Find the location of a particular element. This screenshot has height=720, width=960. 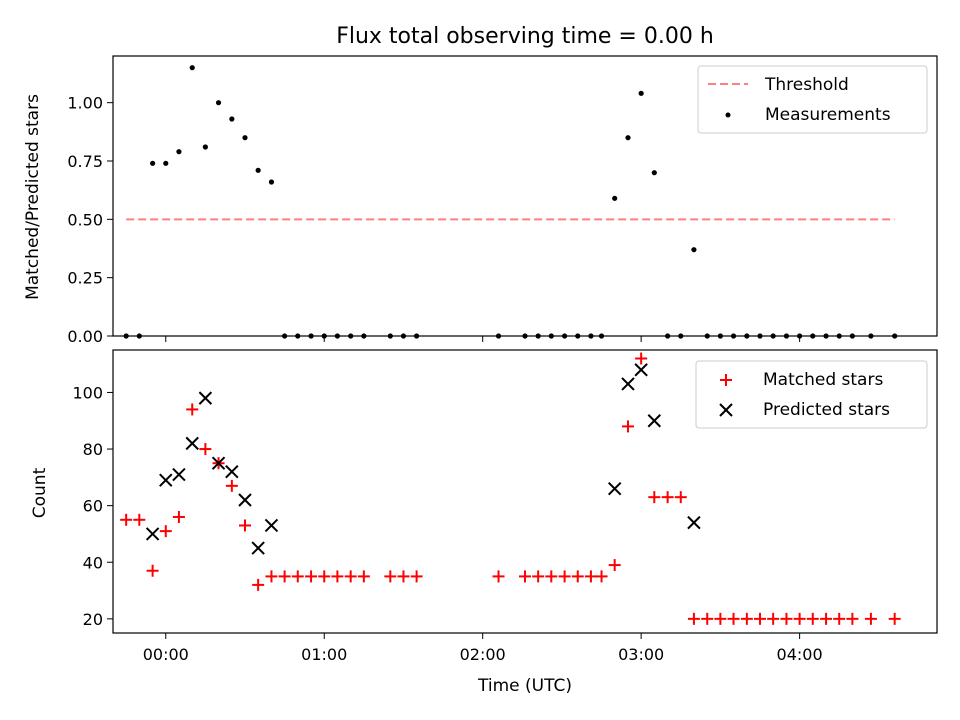

y-tick-label: 80 is located at coordinates (93, 449).